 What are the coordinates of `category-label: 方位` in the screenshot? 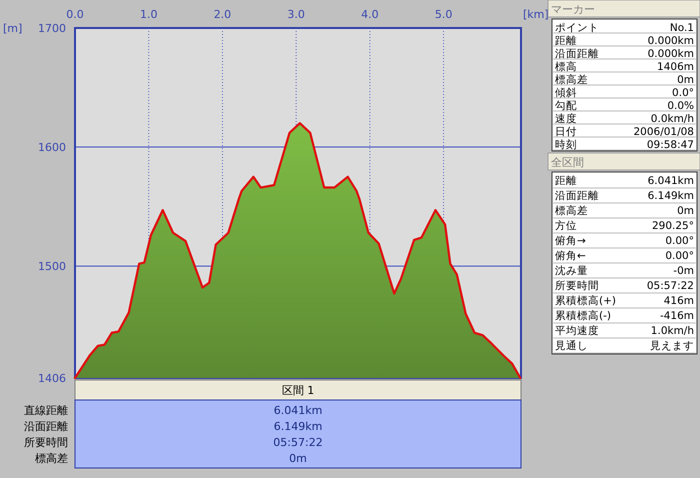 It's located at (566, 225).